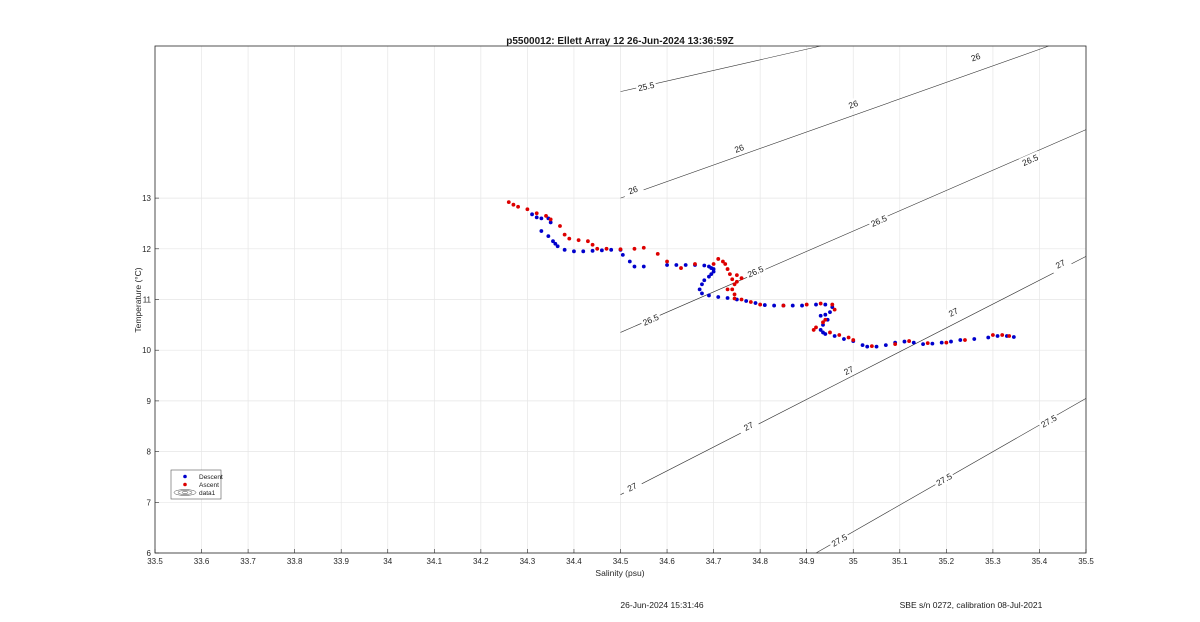 The height and width of the screenshot is (622, 1200). Describe the element at coordinates (387, 561) in the screenshot. I see `x-tick-label: 34` at that location.